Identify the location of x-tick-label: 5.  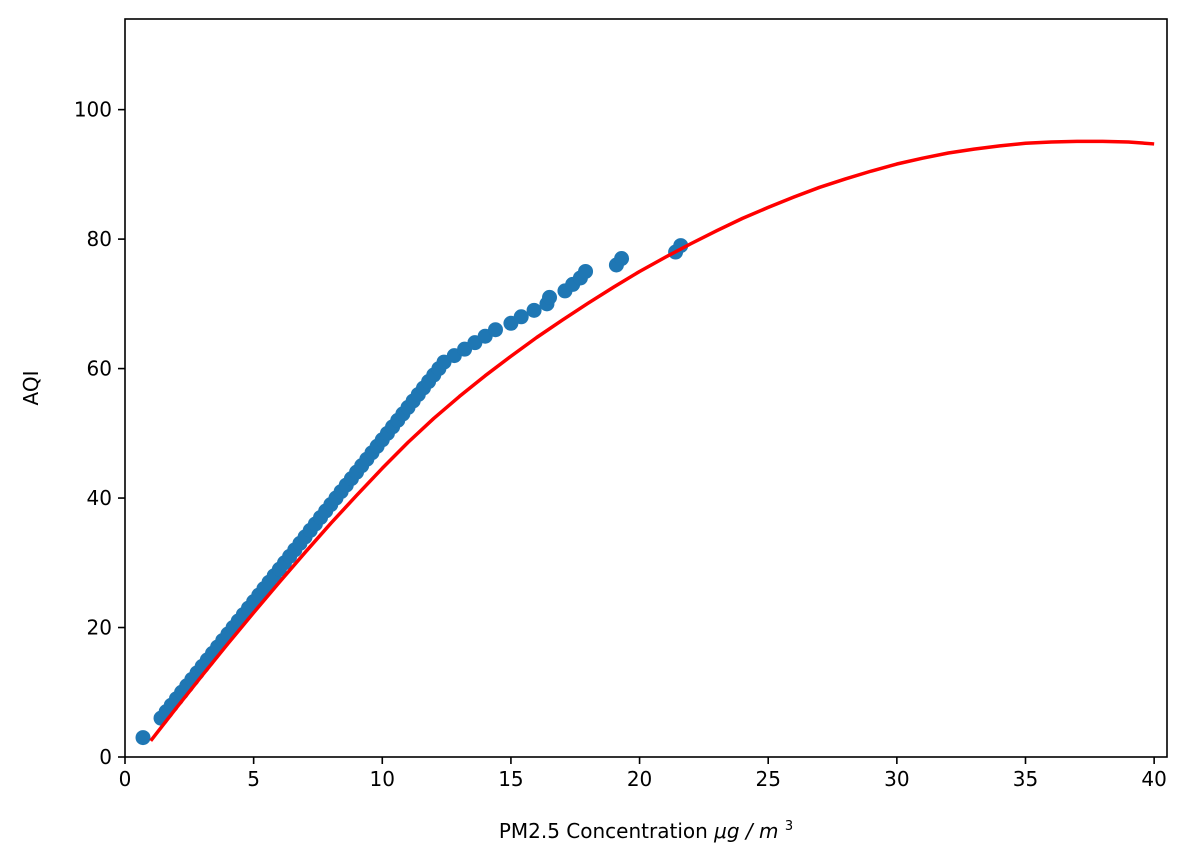
(253, 779).